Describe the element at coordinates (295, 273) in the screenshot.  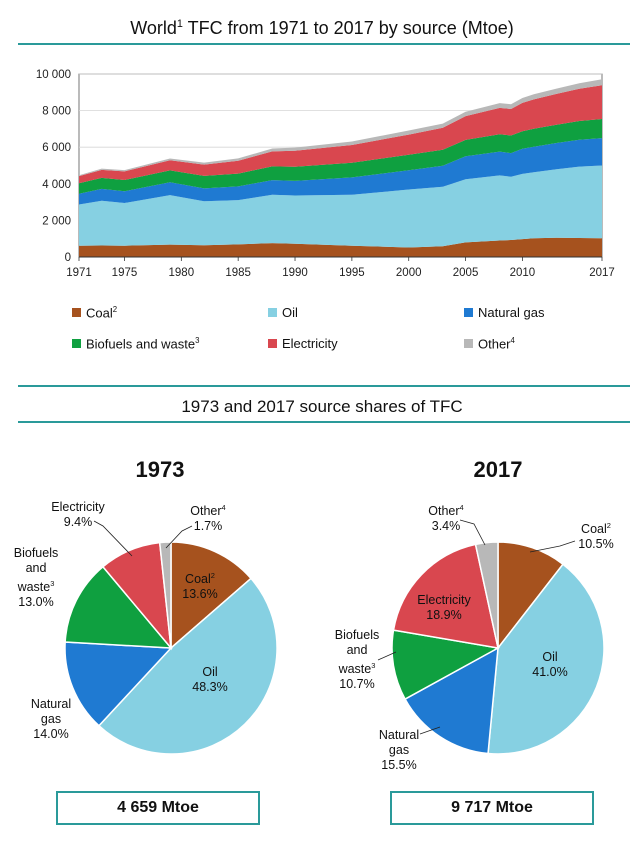
I see `x-tick-label: 1990` at that location.